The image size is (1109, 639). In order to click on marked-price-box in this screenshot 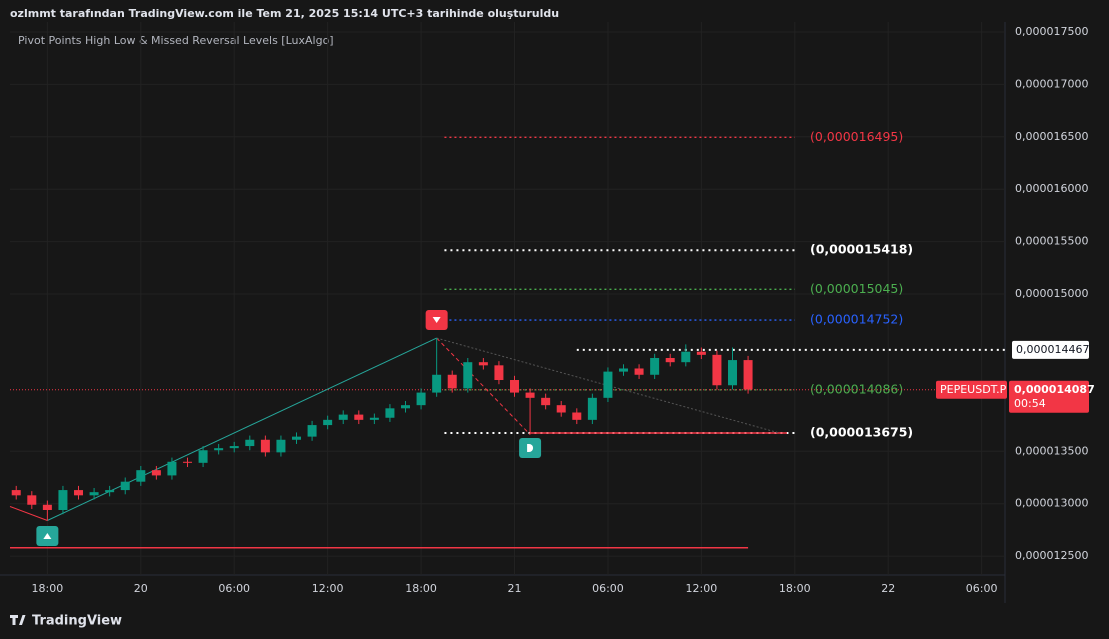, I will do `click(1050, 349)`.